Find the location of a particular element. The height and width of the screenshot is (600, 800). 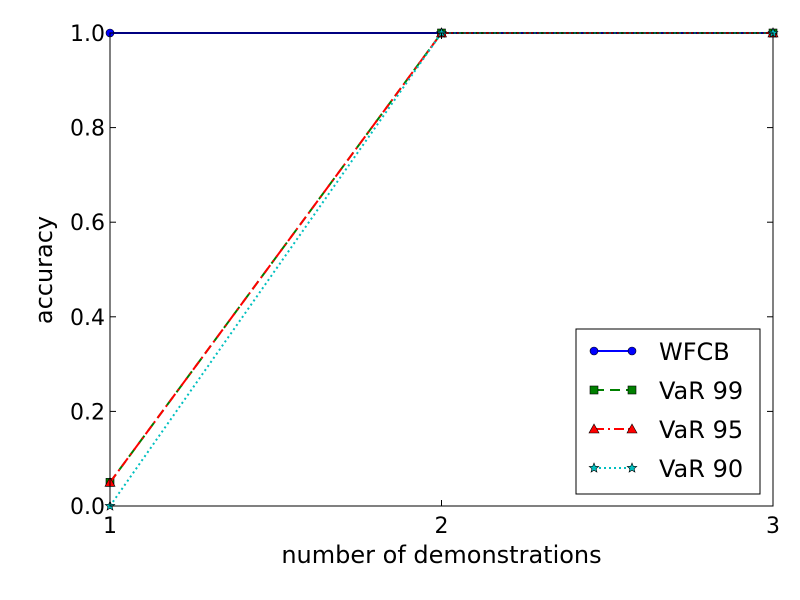

y-tick-label: 0.8 is located at coordinates (87, 129).